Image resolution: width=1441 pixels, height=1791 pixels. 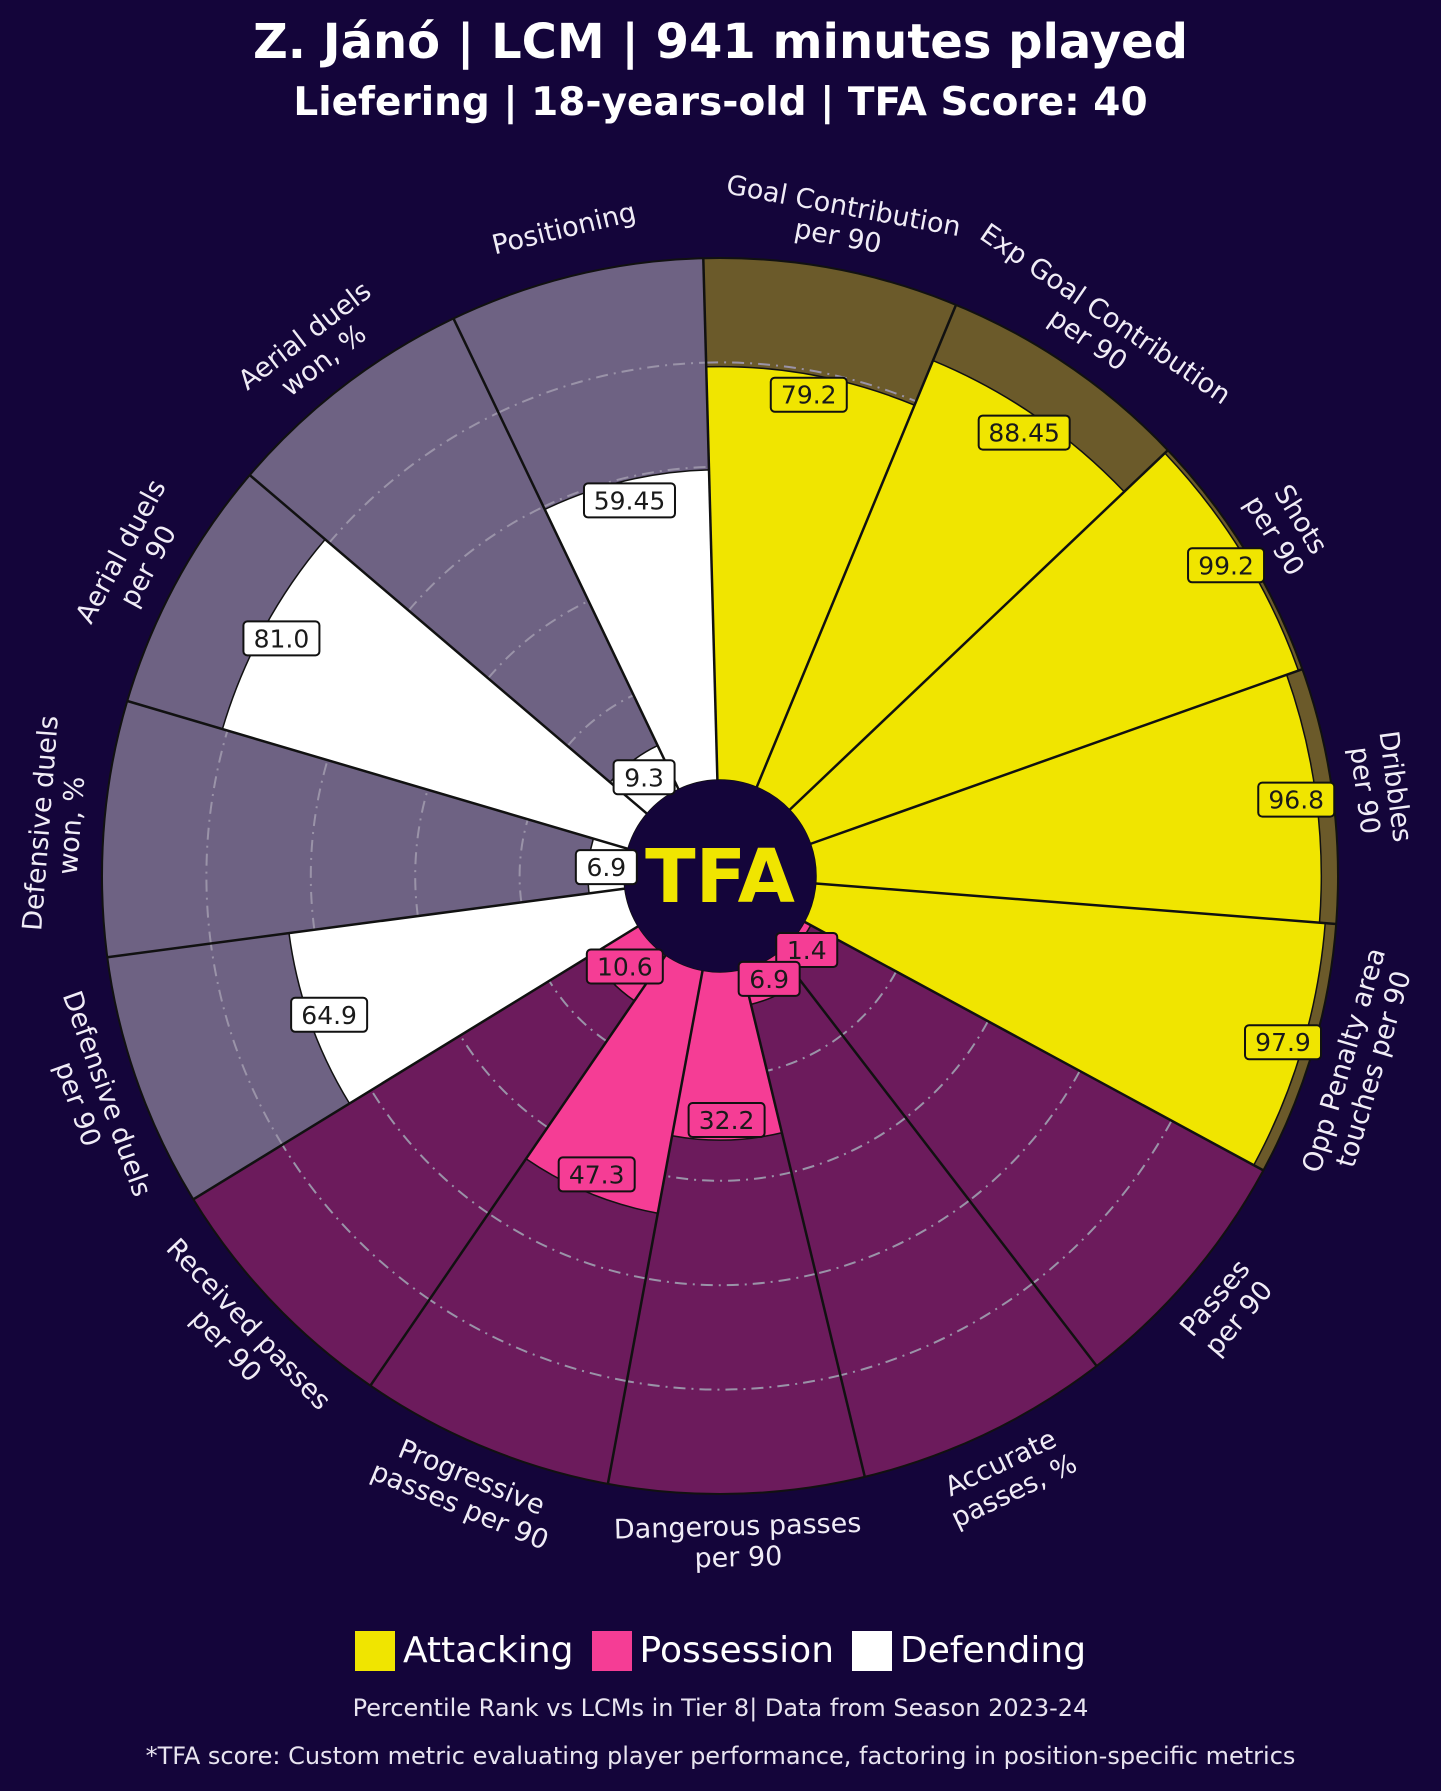 I want to click on legend-label-attacking: Attacking, so click(x=488, y=1650).